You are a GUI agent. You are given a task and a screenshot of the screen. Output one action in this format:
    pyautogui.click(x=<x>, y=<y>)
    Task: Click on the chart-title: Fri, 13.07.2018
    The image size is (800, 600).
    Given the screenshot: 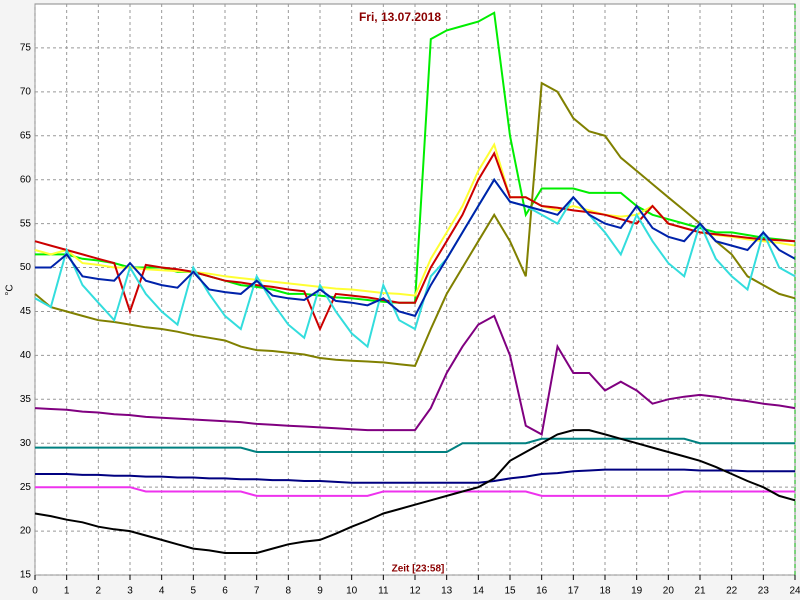 What is the action you would take?
    pyautogui.click(x=400, y=17)
    